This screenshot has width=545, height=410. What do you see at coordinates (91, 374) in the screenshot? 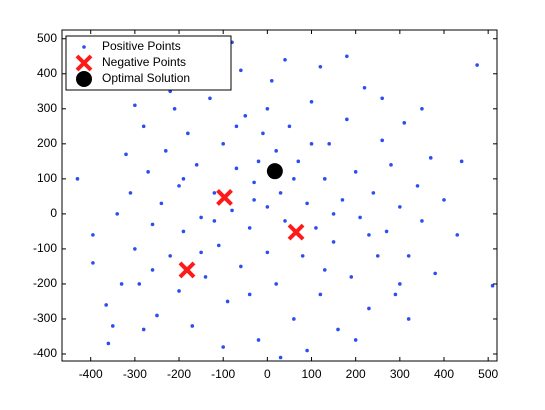
I see `x-tick-label: -400` at bounding box center [91, 374].